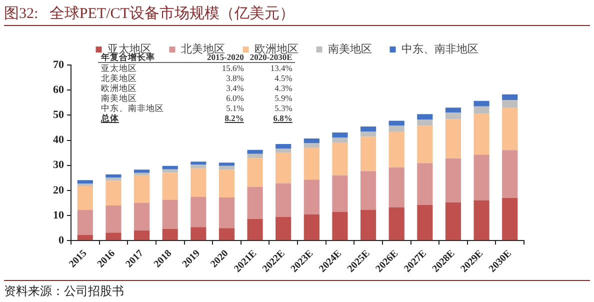 This screenshot has height=302, width=594. What do you see at coordinates (119, 98) in the screenshot?
I see `annotation: 南美地区` at bounding box center [119, 98].